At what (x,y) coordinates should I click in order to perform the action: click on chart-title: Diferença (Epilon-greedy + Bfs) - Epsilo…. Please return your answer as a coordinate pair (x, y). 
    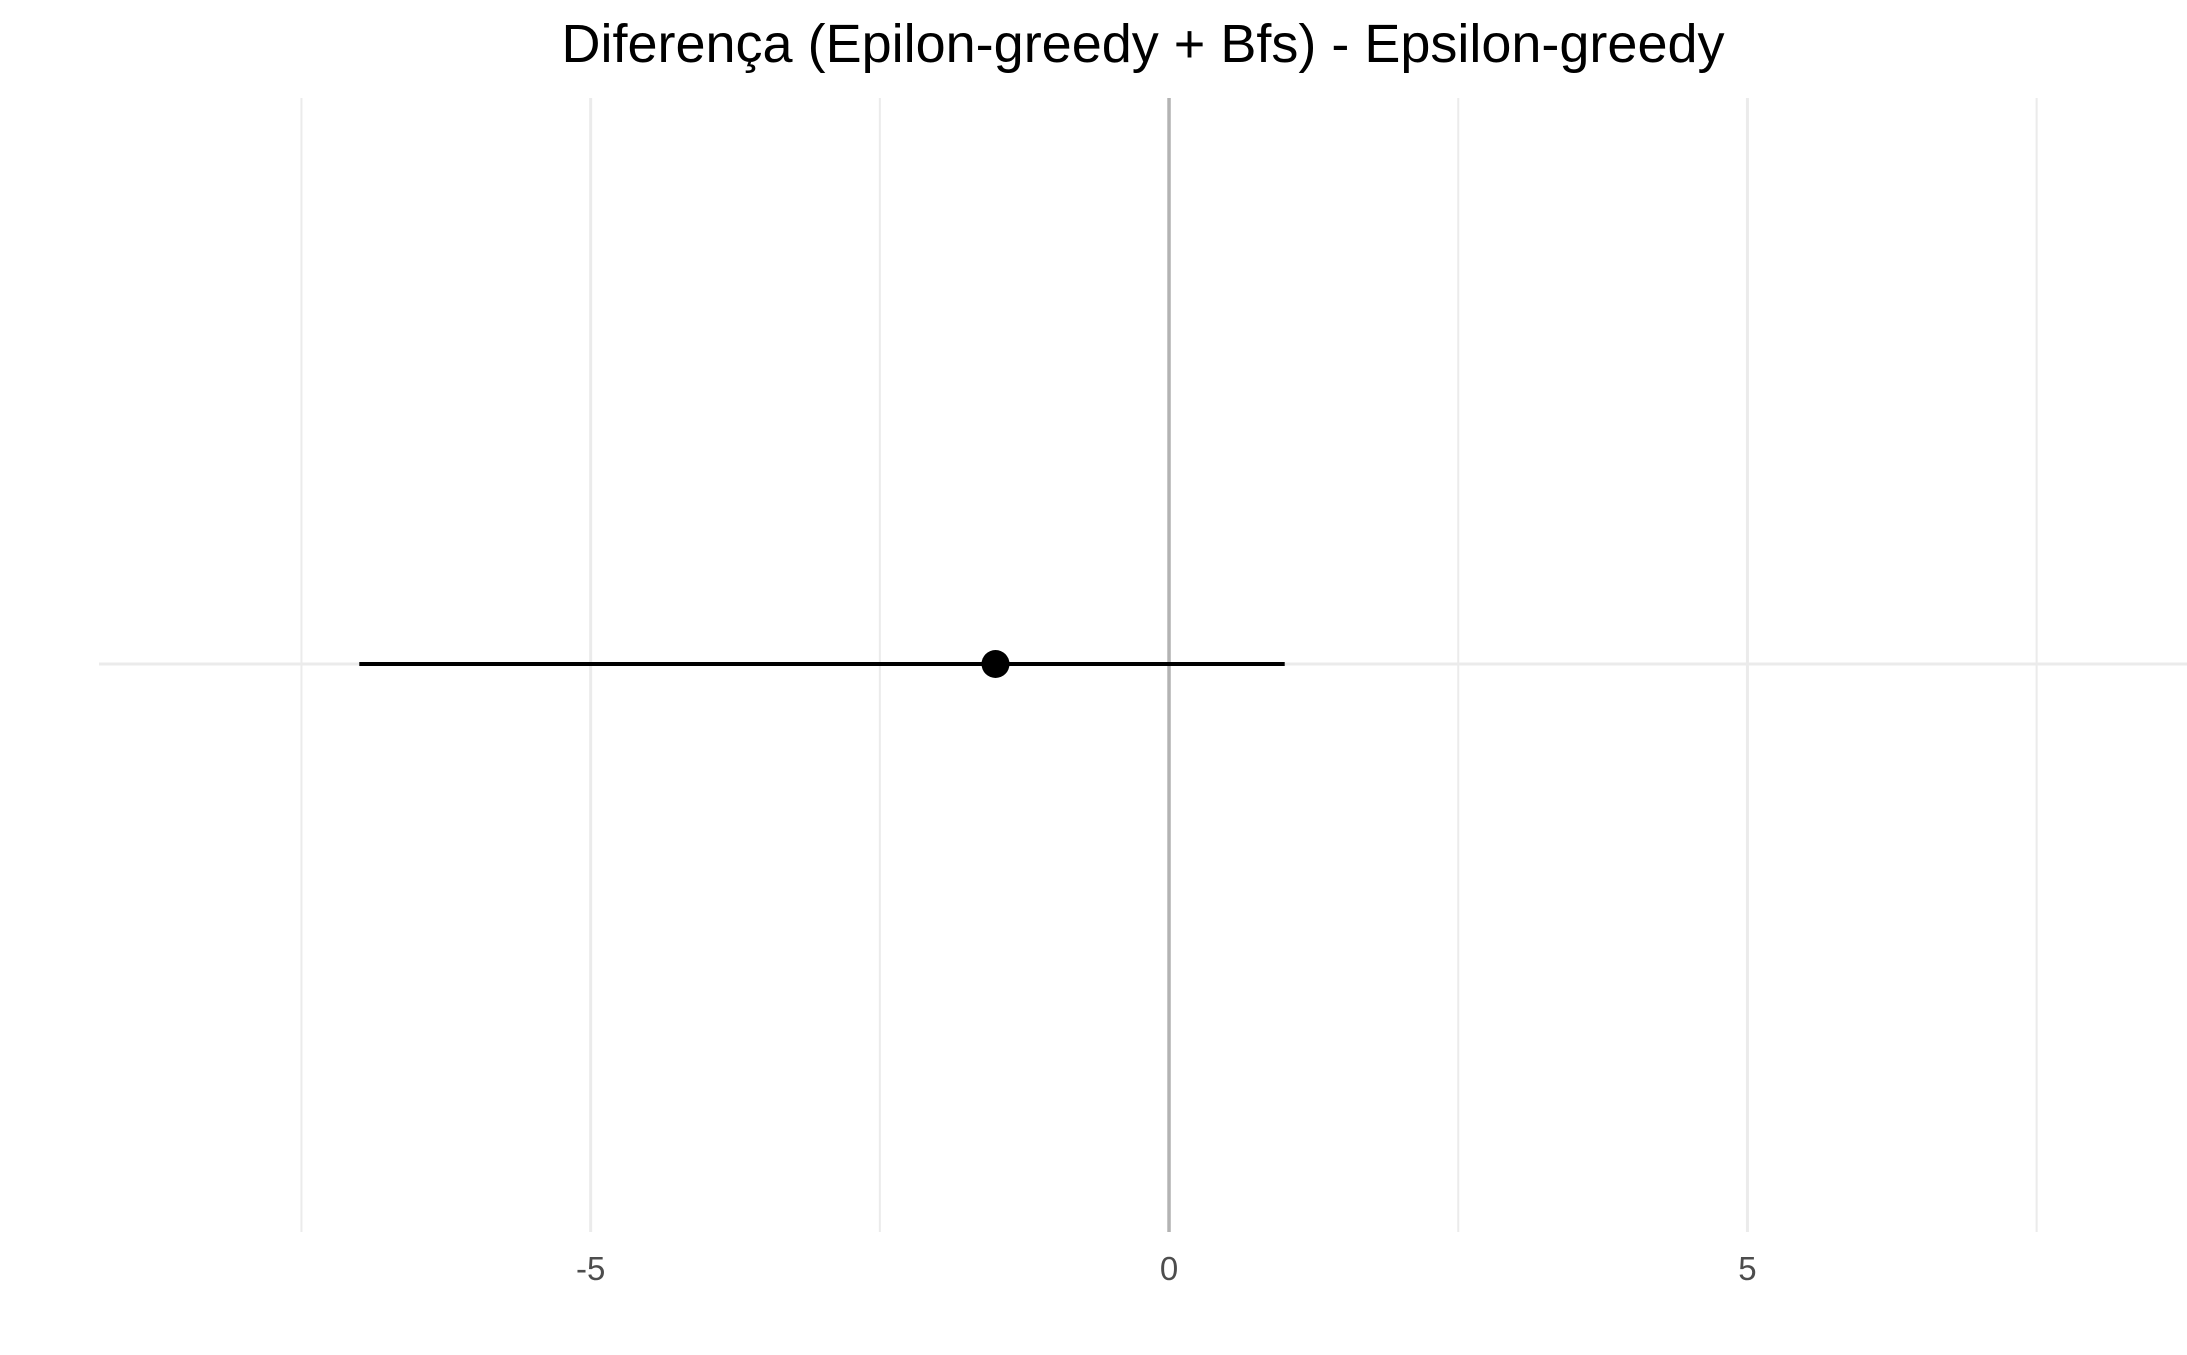
    Looking at the image, I should click on (1142, 44).